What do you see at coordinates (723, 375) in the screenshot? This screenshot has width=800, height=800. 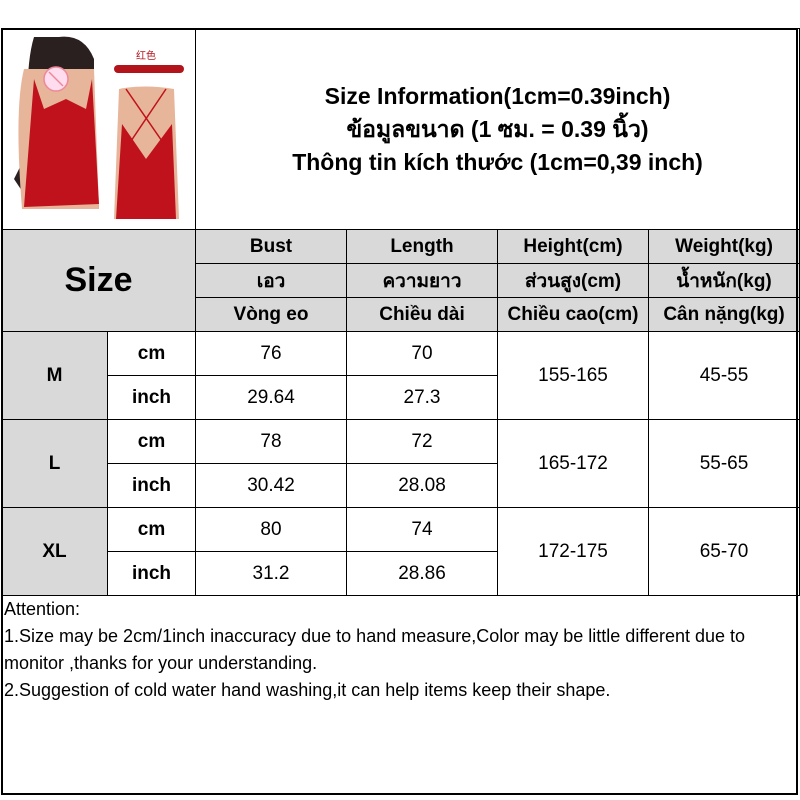 I see `weight-range: 45-55` at bounding box center [723, 375].